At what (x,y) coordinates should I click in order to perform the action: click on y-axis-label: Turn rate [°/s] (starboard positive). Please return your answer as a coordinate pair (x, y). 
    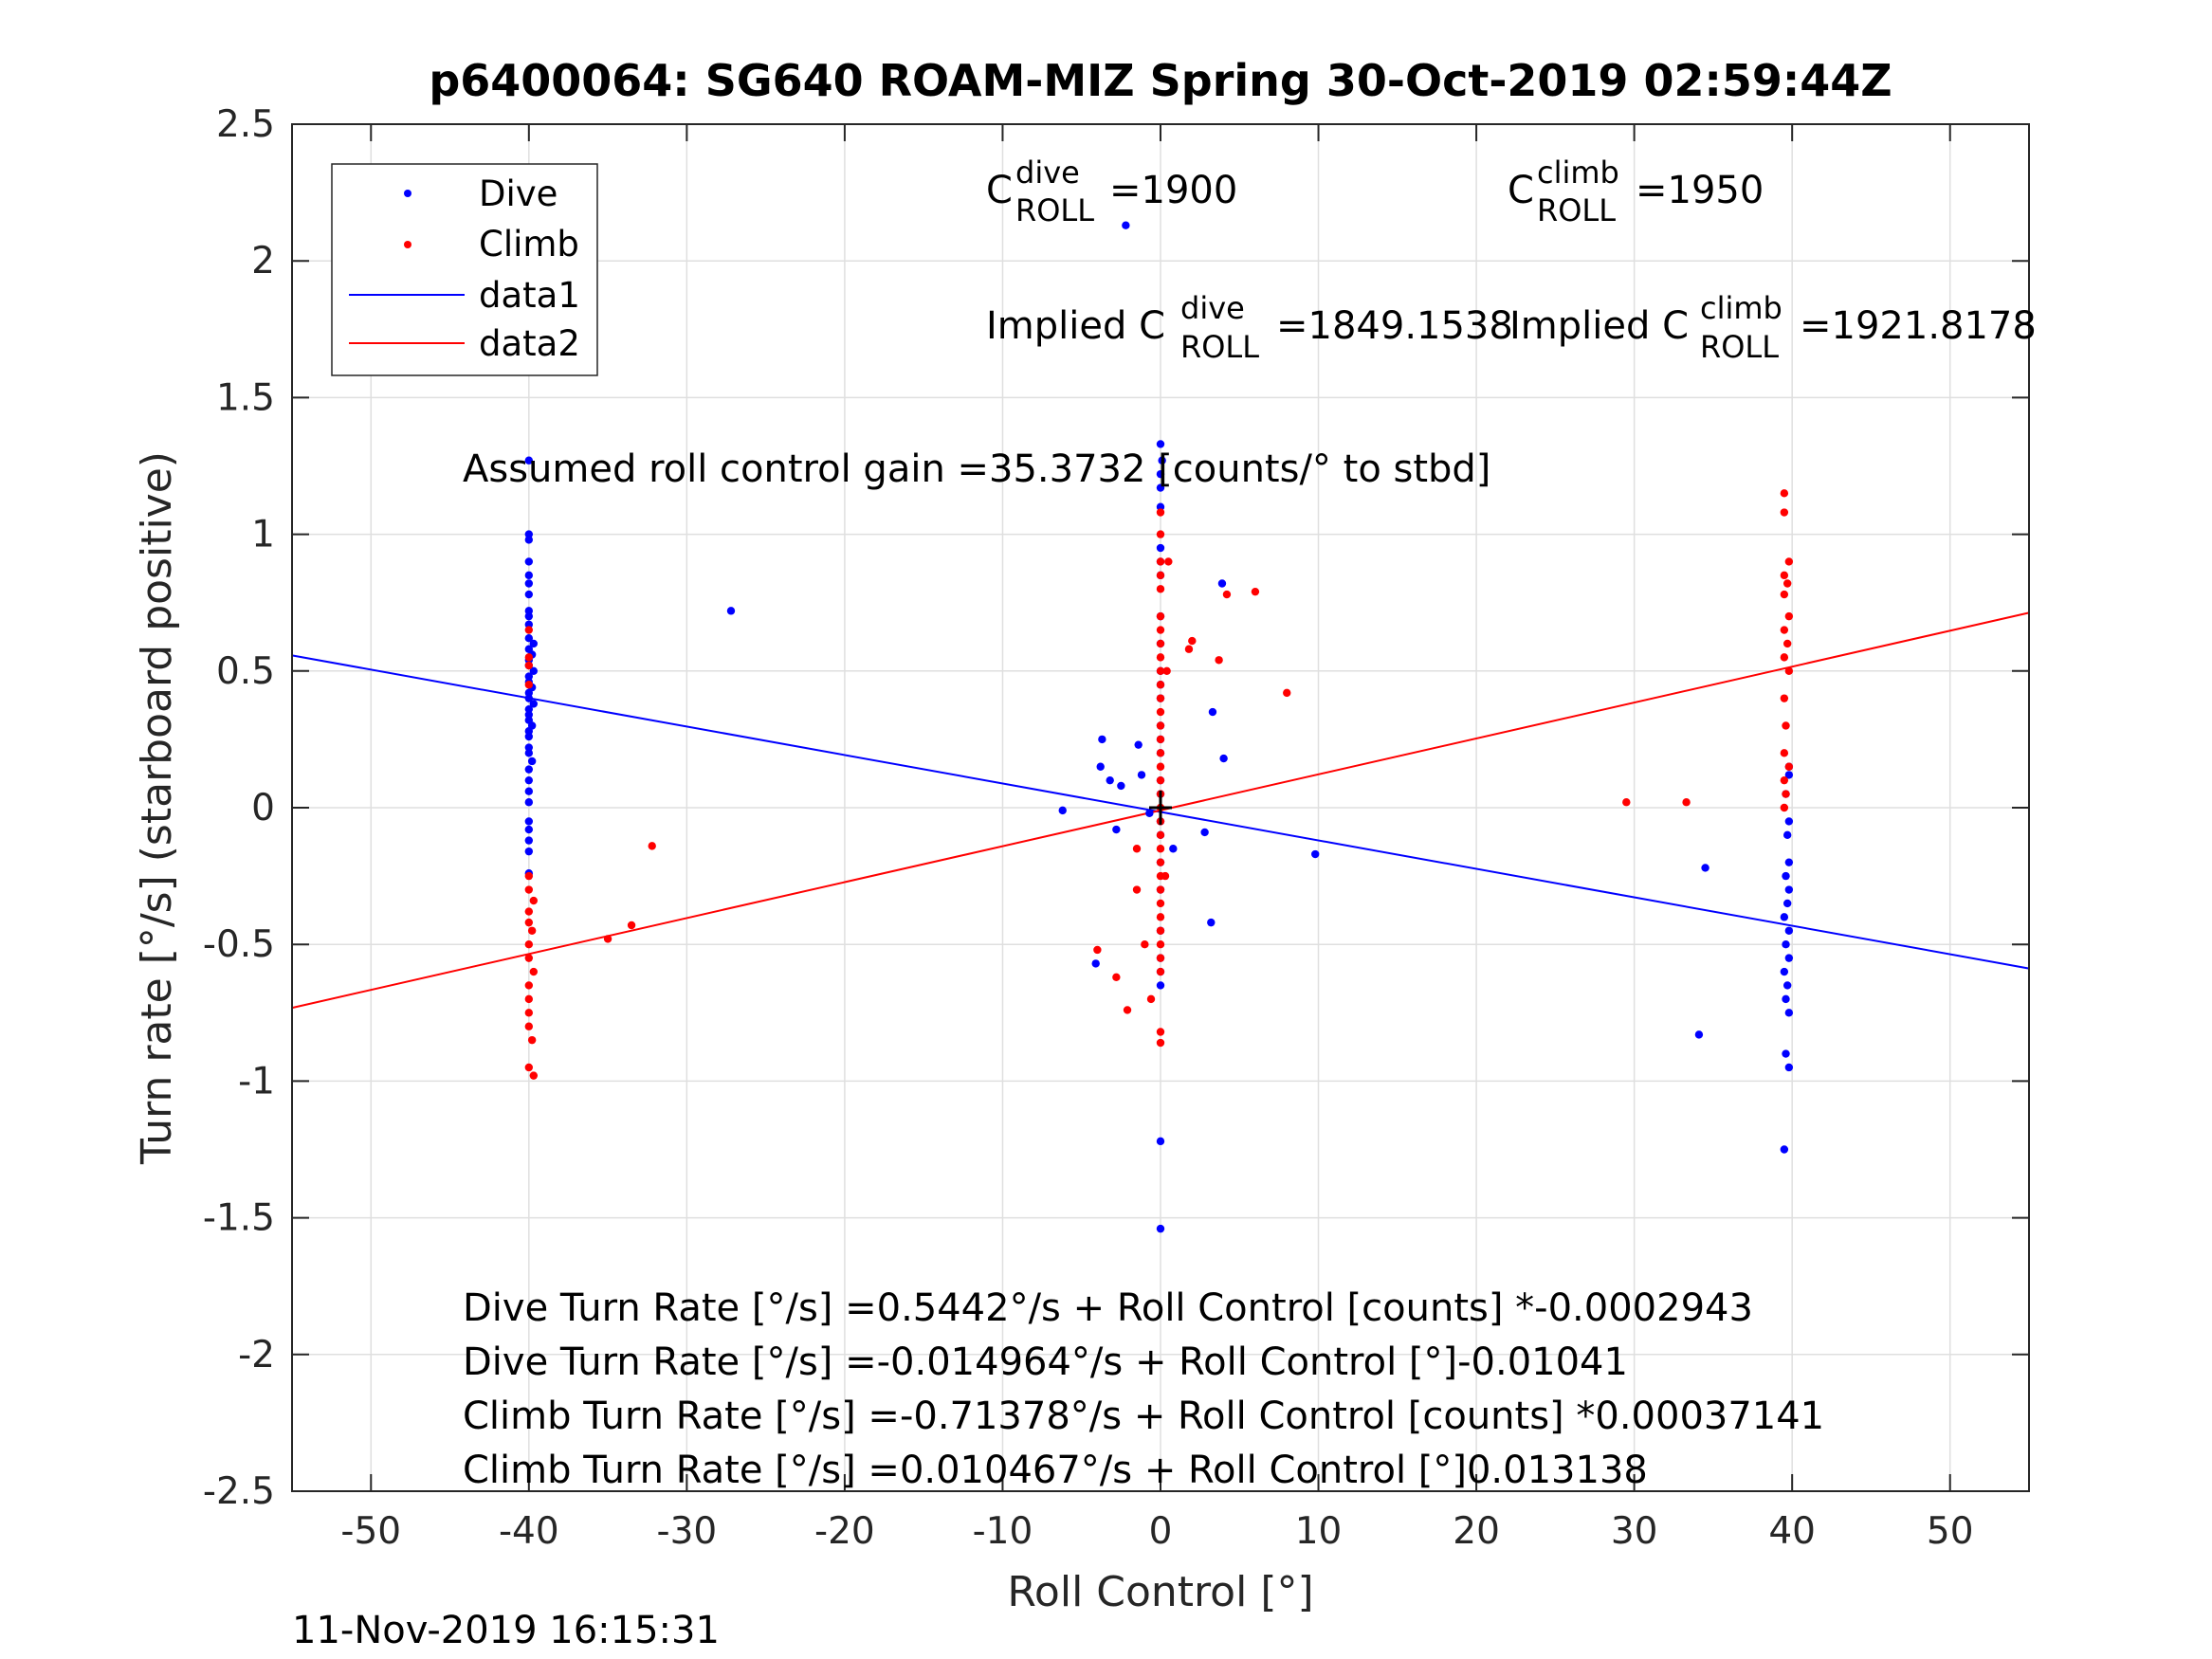
    Looking at the image, I should click on (157, 808).